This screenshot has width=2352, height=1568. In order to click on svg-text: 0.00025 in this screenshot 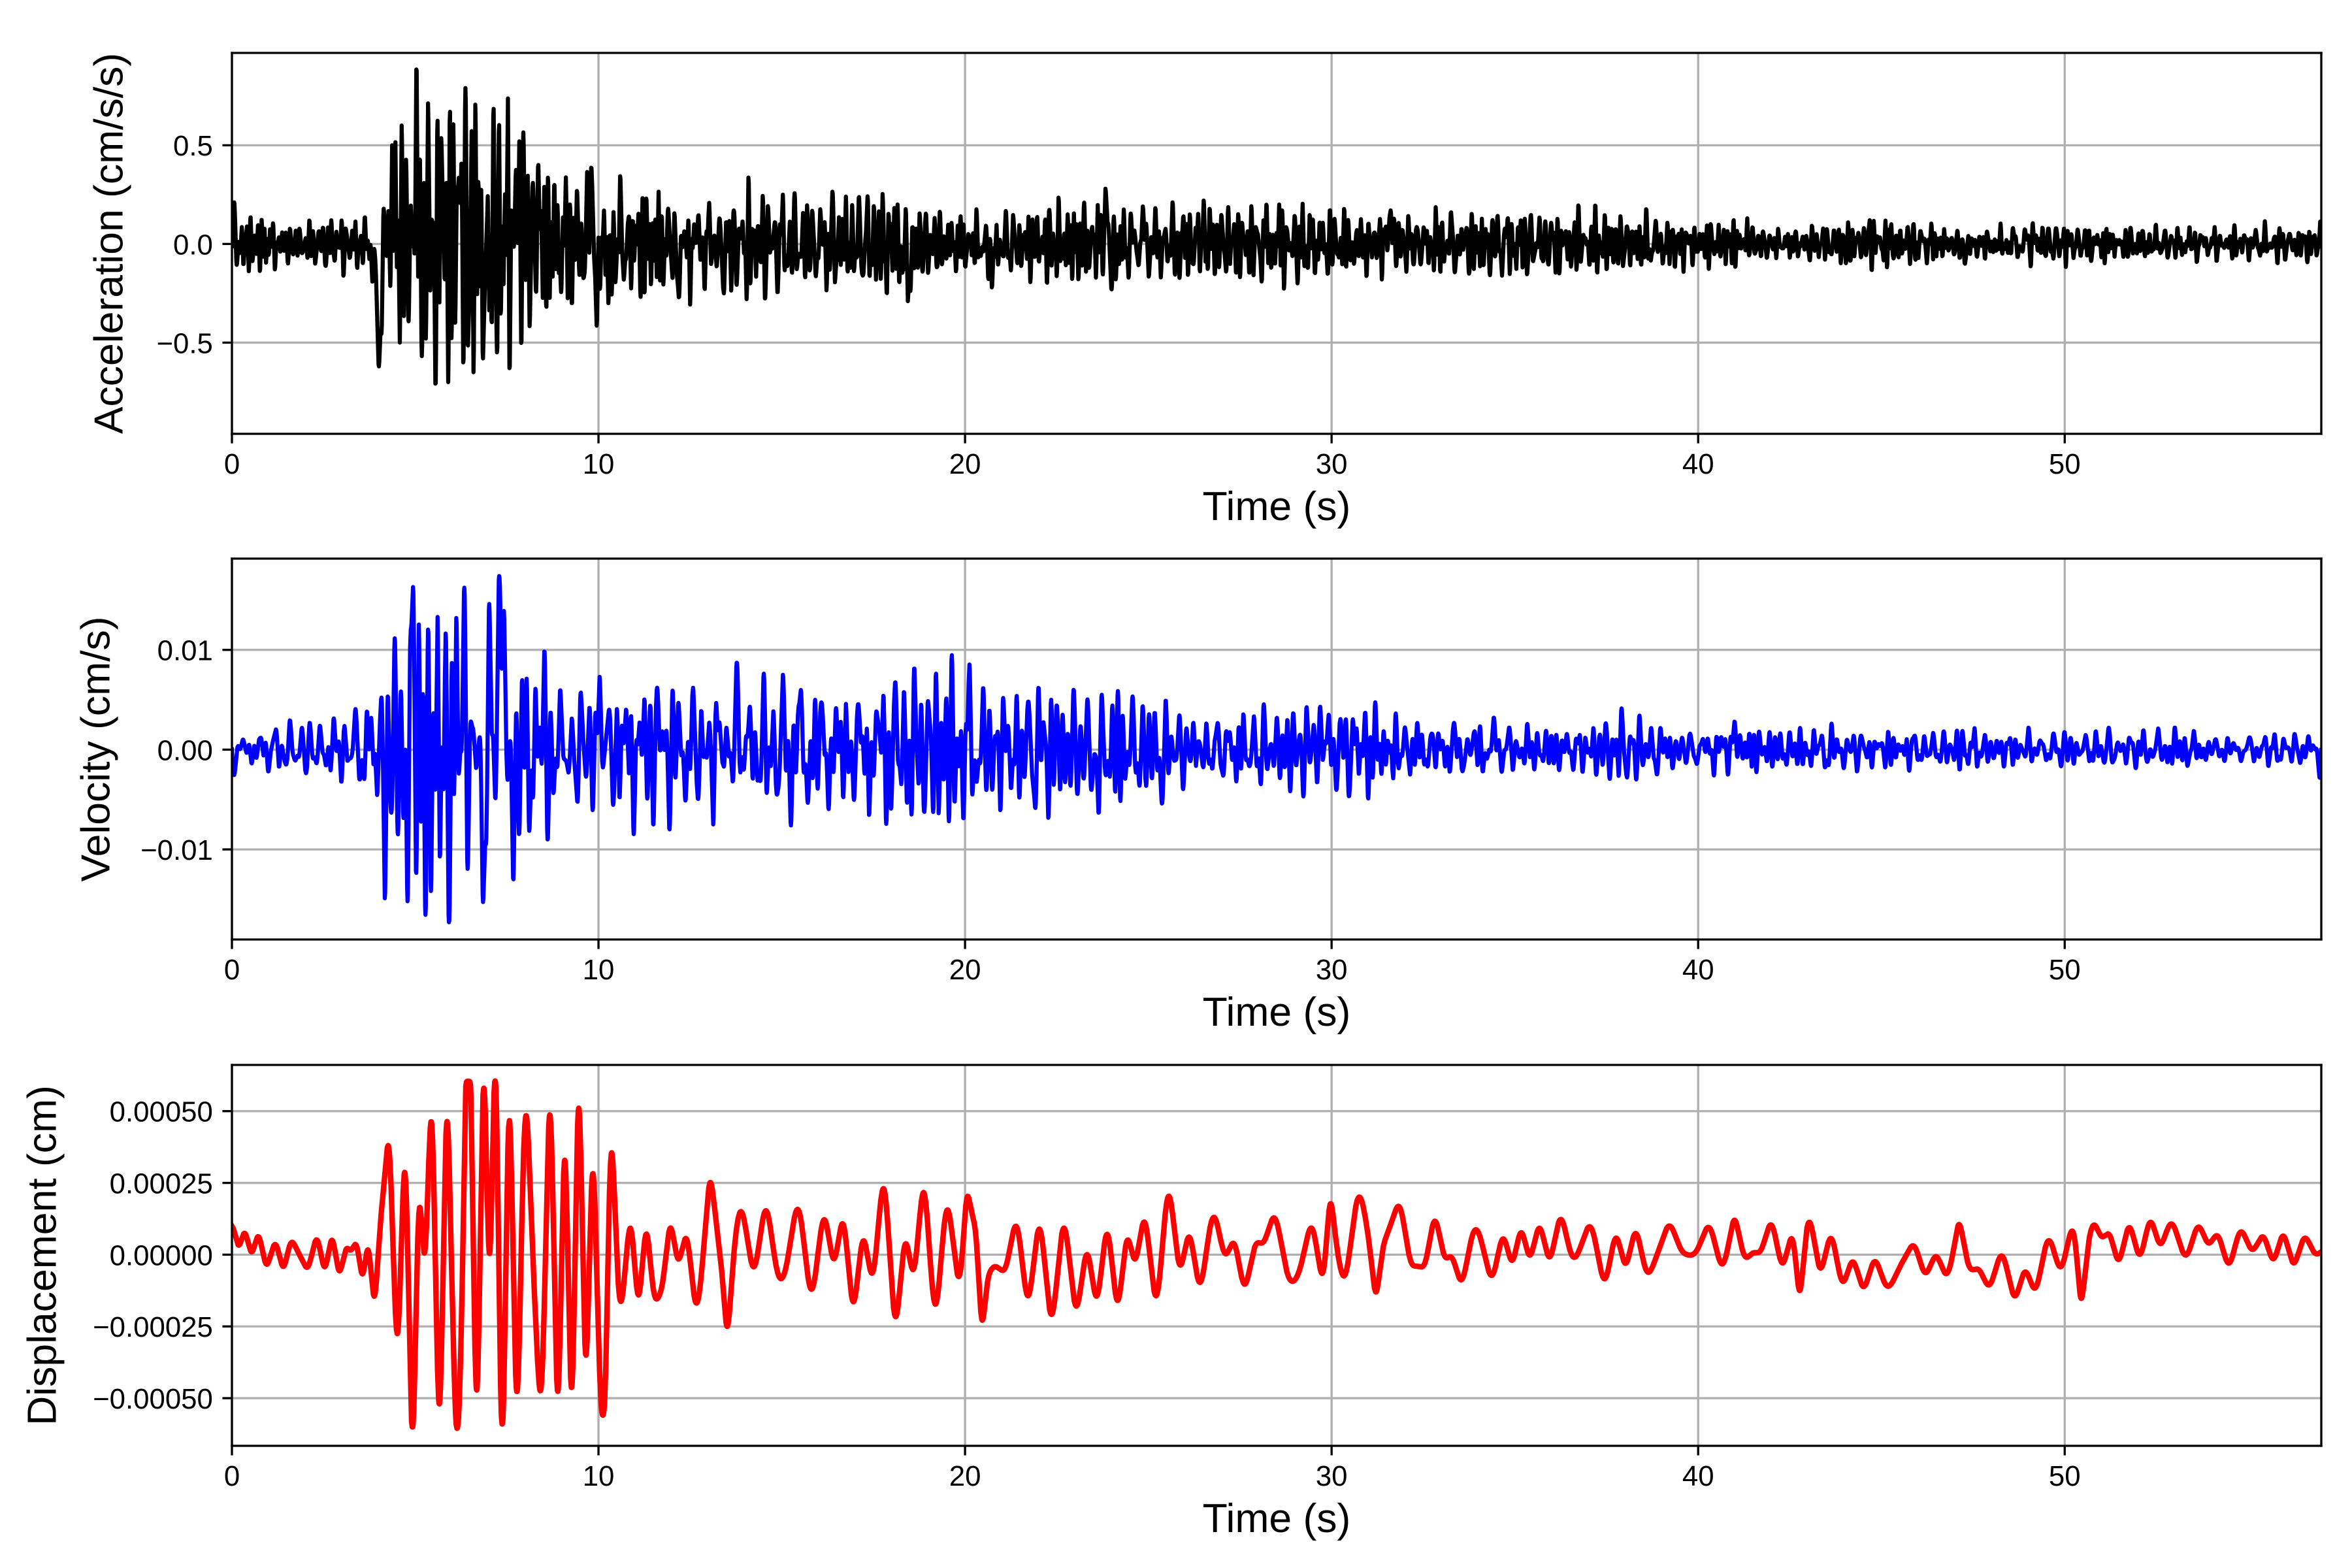, I will do `click(161, 1184)`.